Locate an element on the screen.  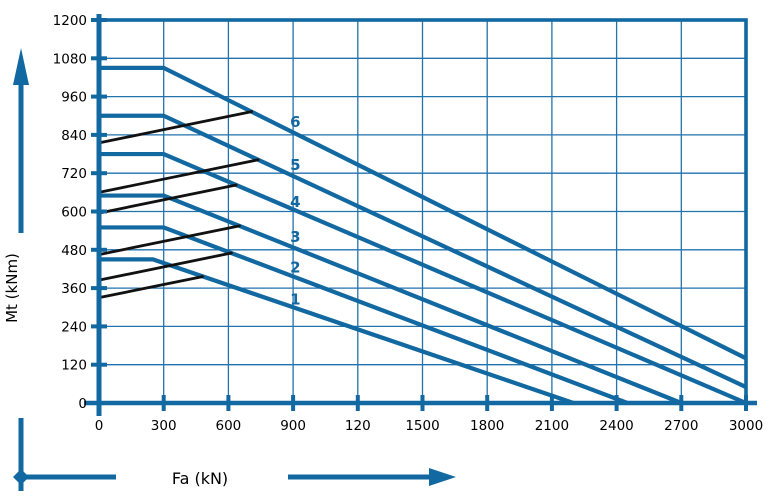
origin-horizontal-line is located at coordinates (67, 477).